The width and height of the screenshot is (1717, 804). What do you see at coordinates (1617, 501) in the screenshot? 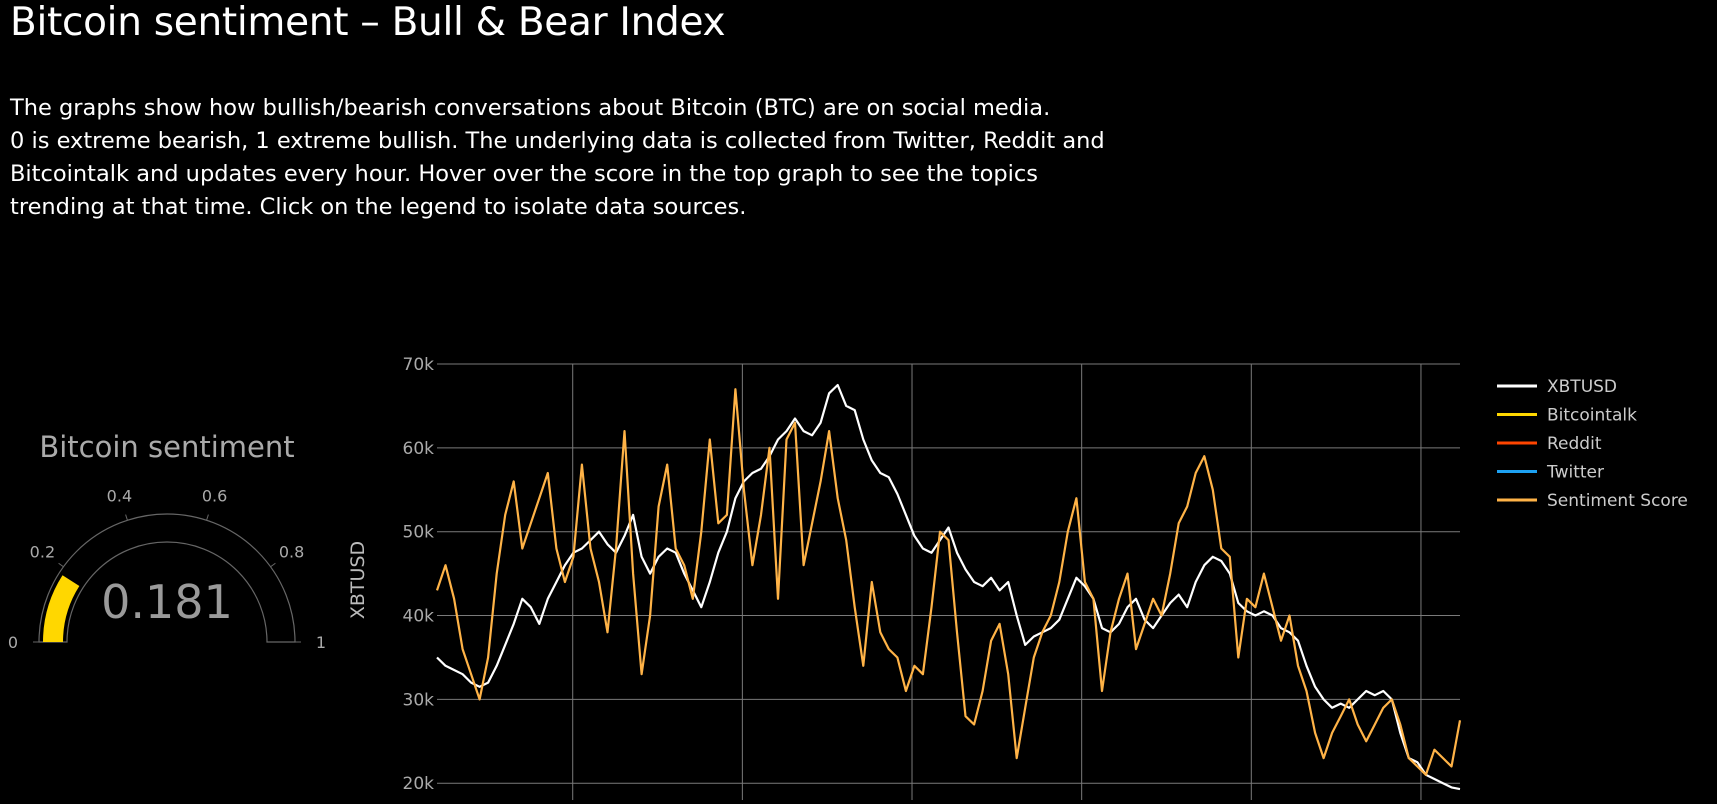
I see `legend-label: Sentiment Score` at bounding box center [1617, 501].